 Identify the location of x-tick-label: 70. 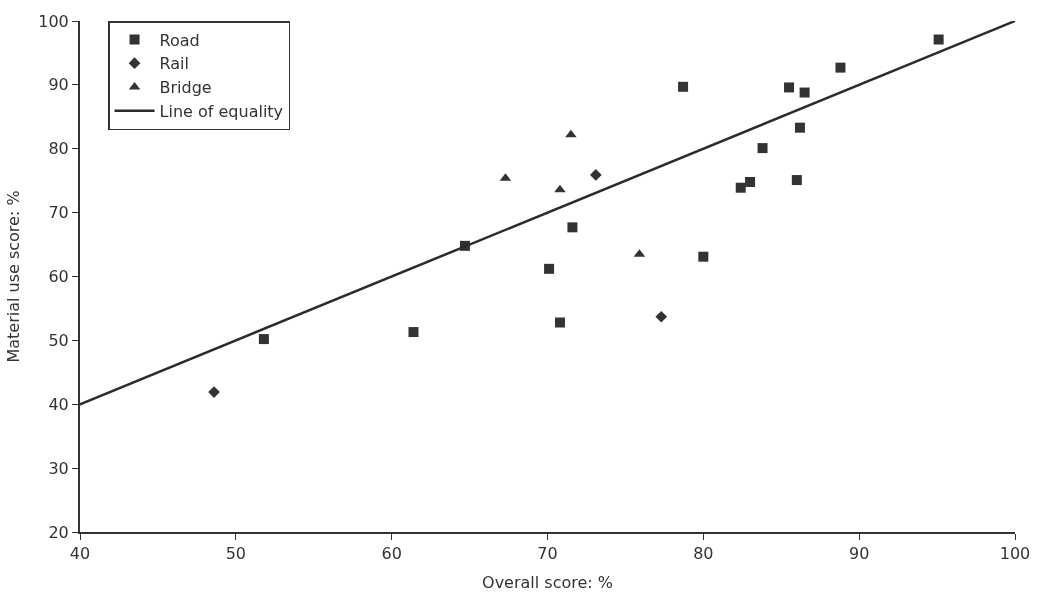
(547, 554).